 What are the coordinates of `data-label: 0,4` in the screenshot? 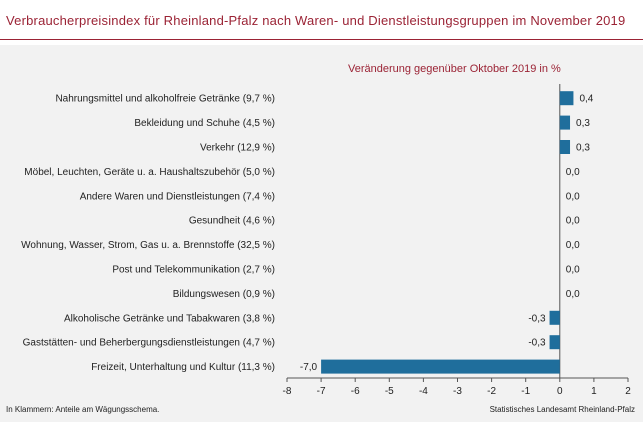 It's located at (586, 99).